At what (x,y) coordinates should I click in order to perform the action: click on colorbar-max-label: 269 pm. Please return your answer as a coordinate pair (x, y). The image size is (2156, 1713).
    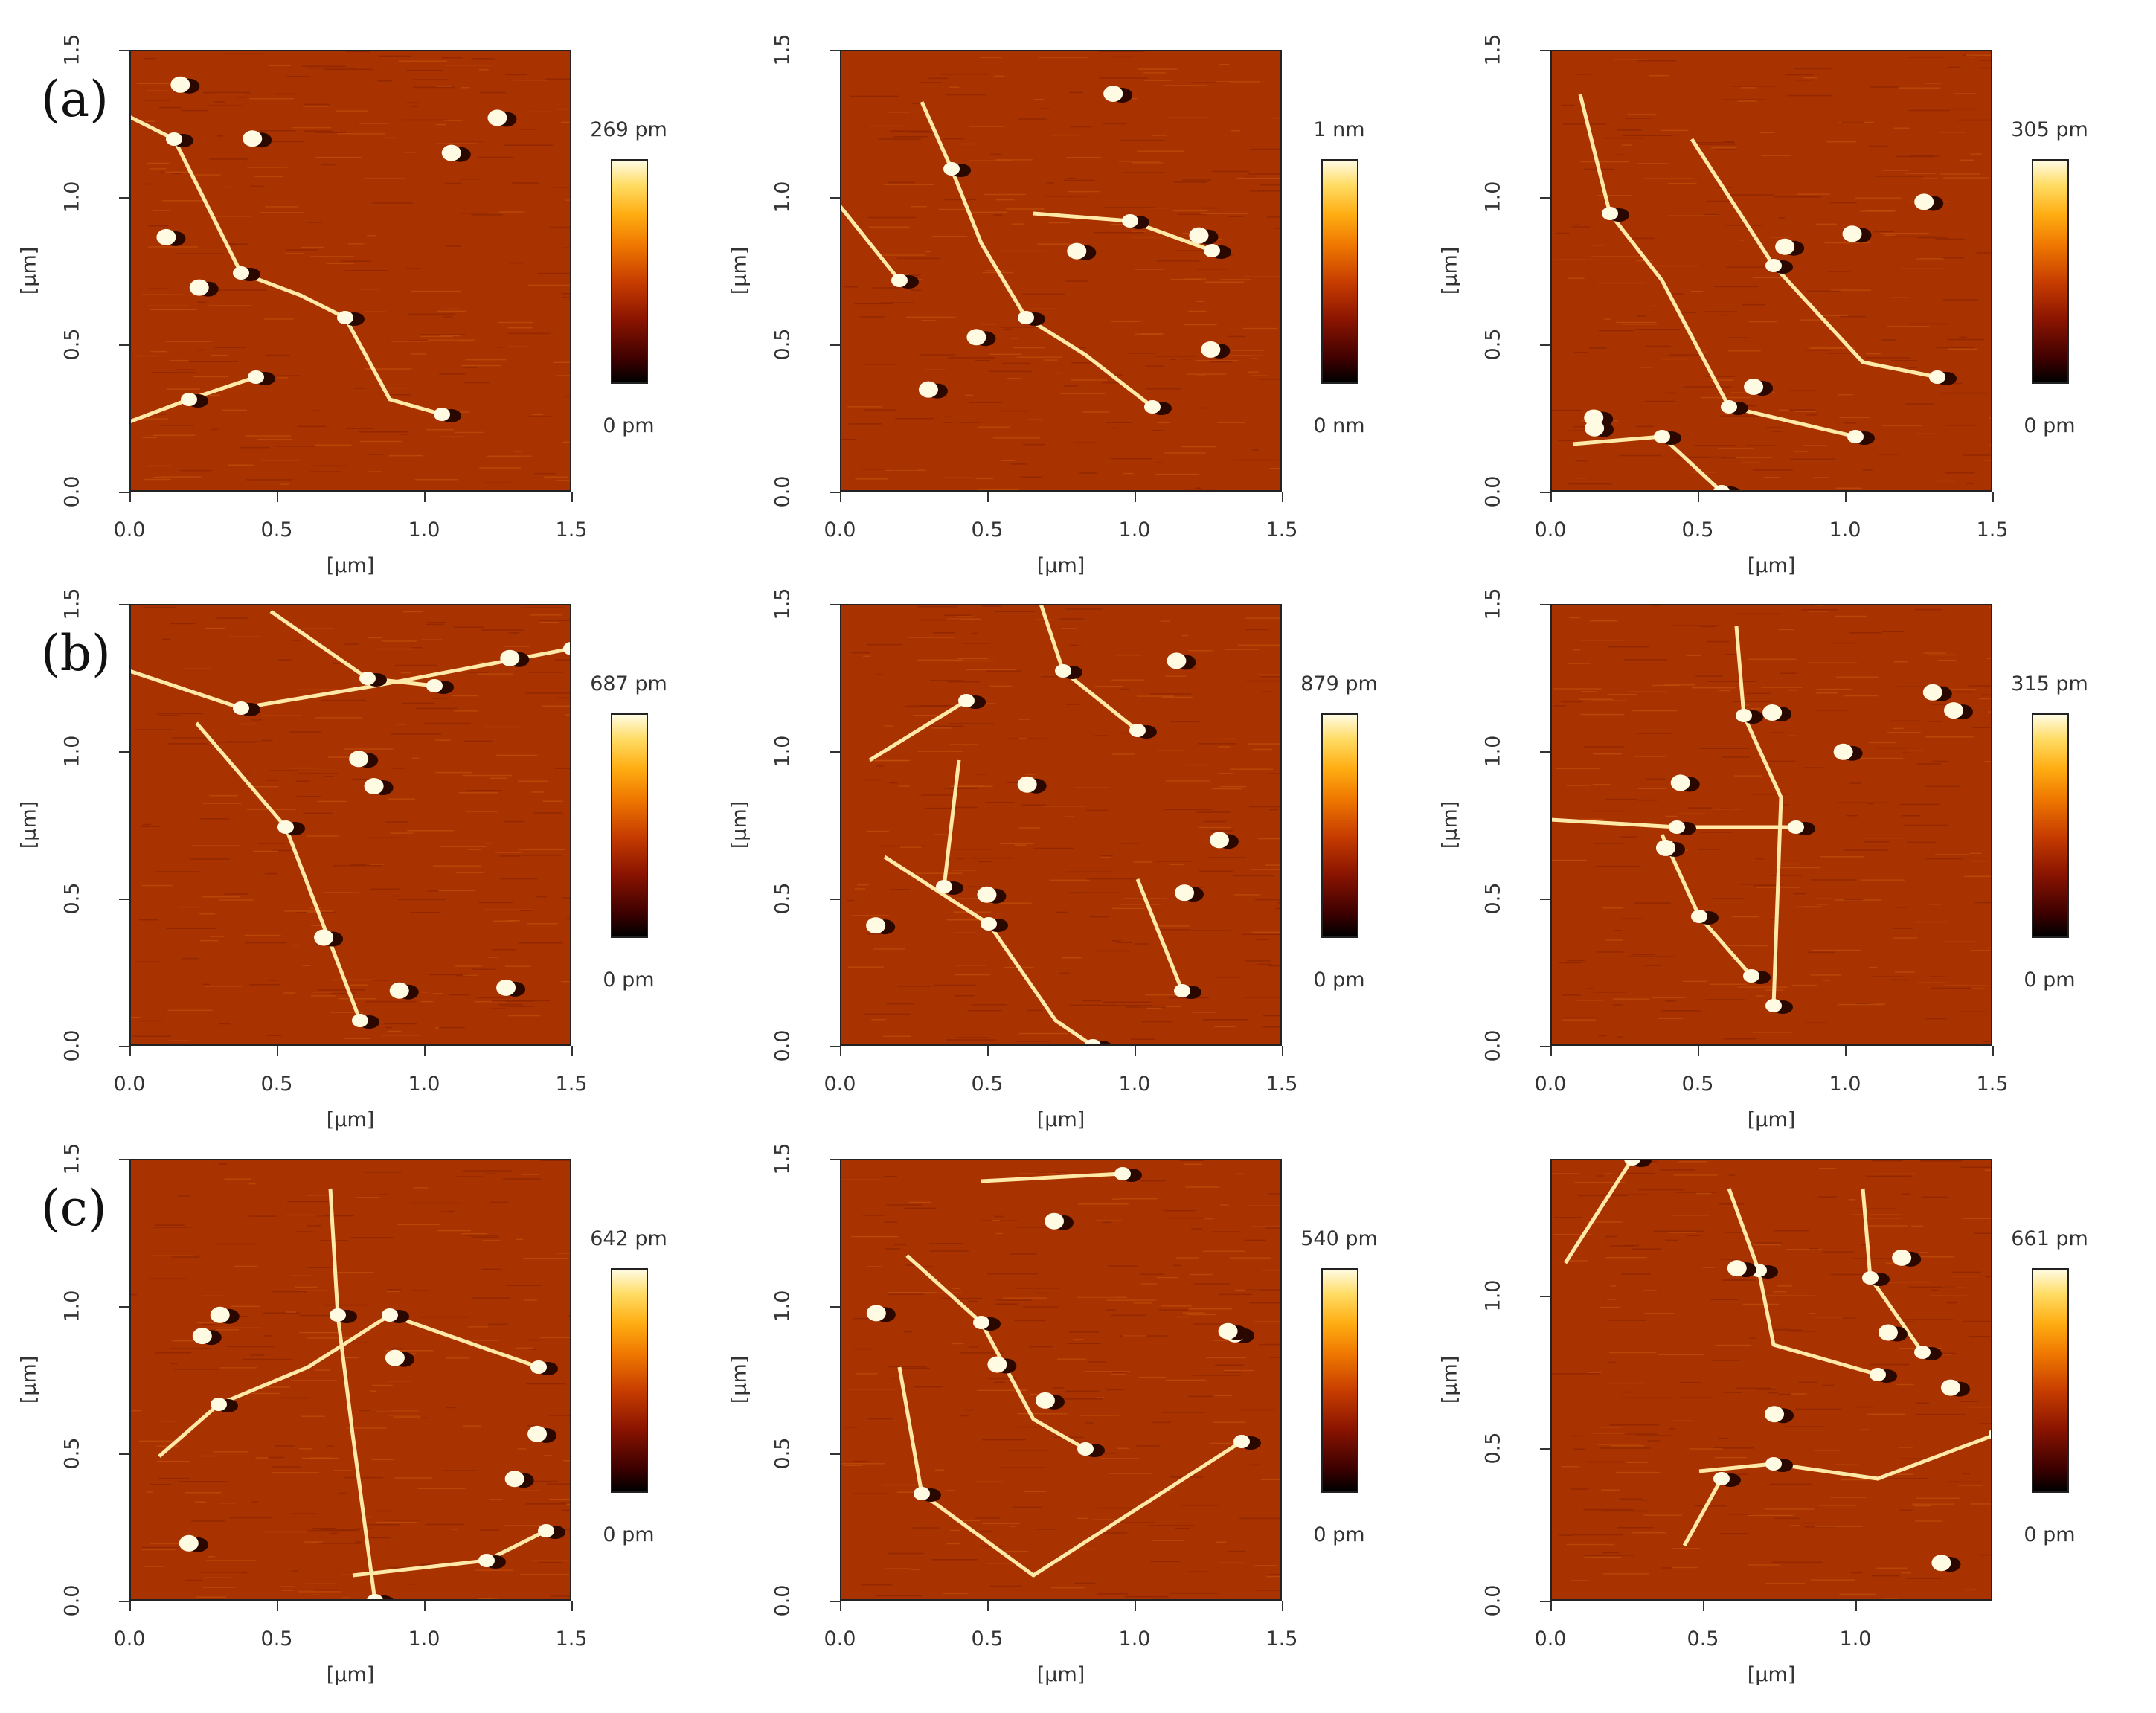
    Looking at the image, I should click on (628, 129).